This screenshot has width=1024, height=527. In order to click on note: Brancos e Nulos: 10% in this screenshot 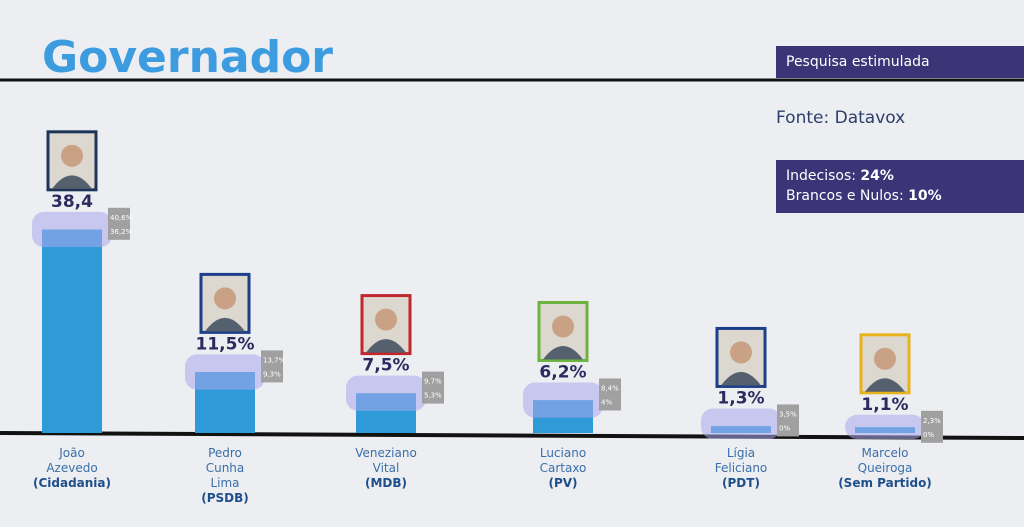, I will do `click(900, 196)`.